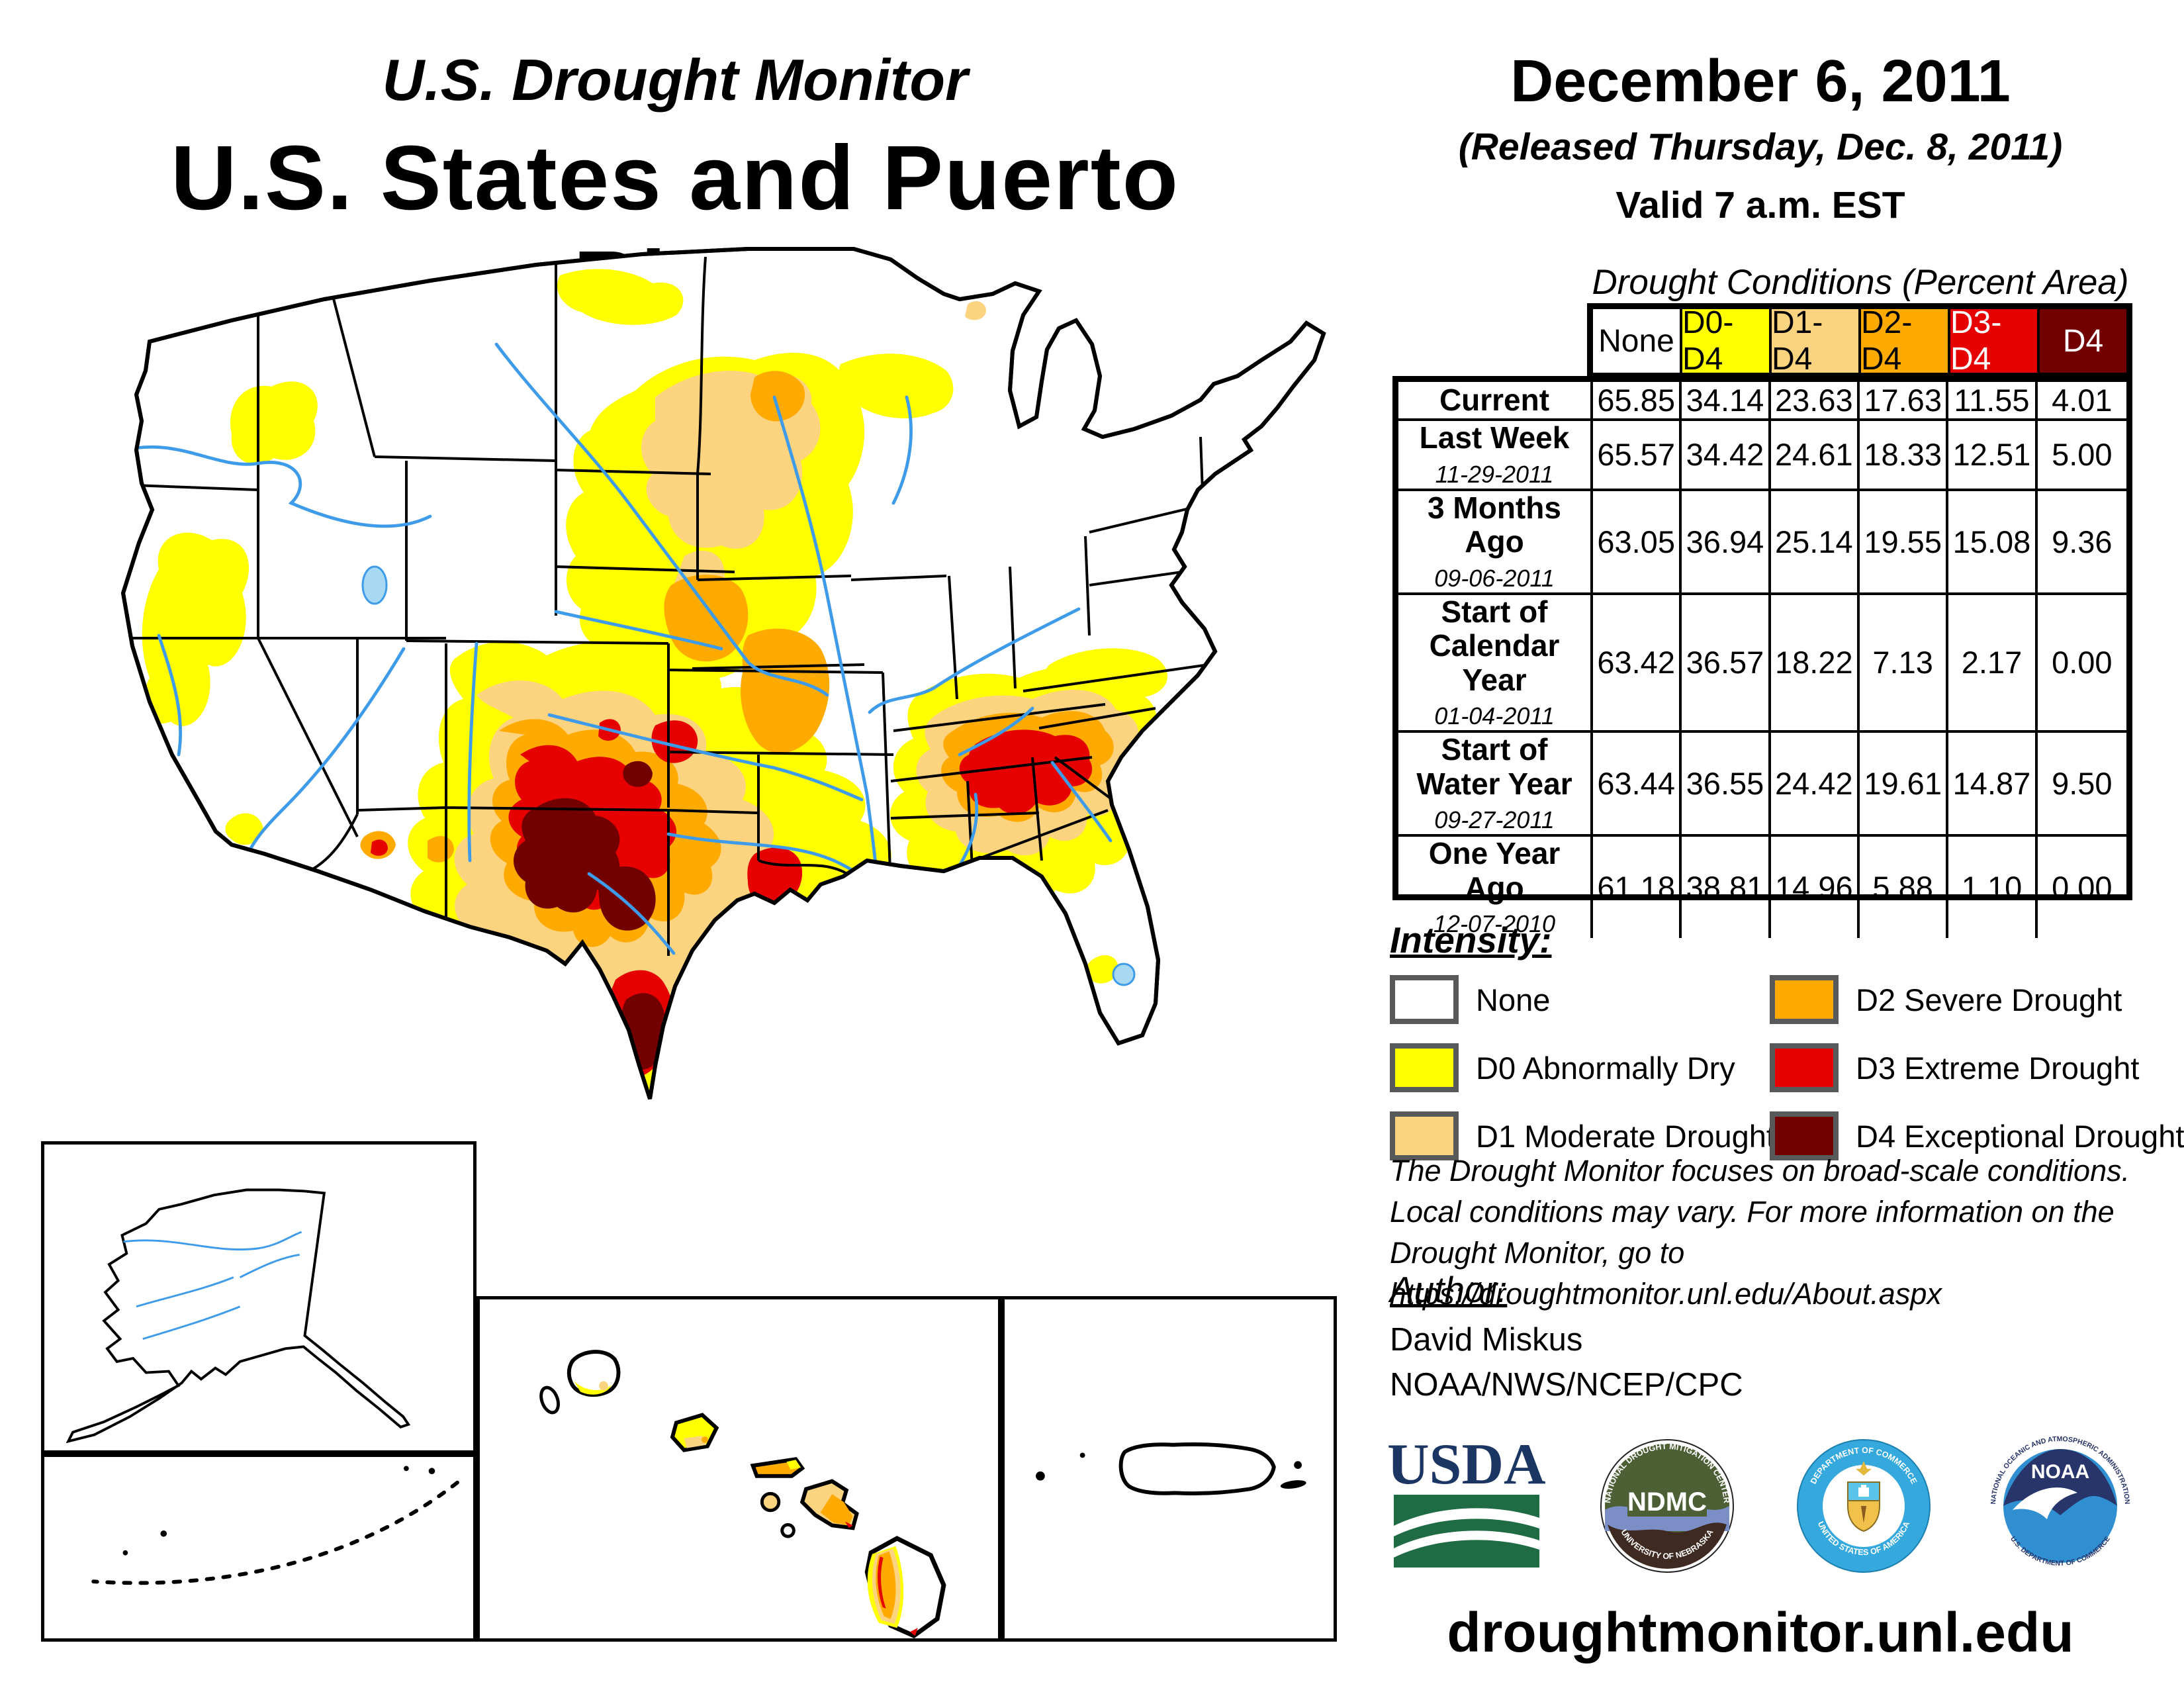 This screenshot has width=2184, height=1688. I want to click on great-salt-lake, so click(375, 585).